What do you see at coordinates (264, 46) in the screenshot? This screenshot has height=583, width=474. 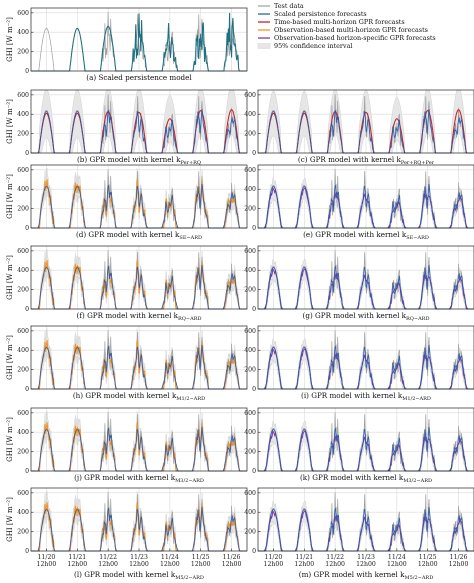 I see `legend-swatch` at bounding box center [264, 46].